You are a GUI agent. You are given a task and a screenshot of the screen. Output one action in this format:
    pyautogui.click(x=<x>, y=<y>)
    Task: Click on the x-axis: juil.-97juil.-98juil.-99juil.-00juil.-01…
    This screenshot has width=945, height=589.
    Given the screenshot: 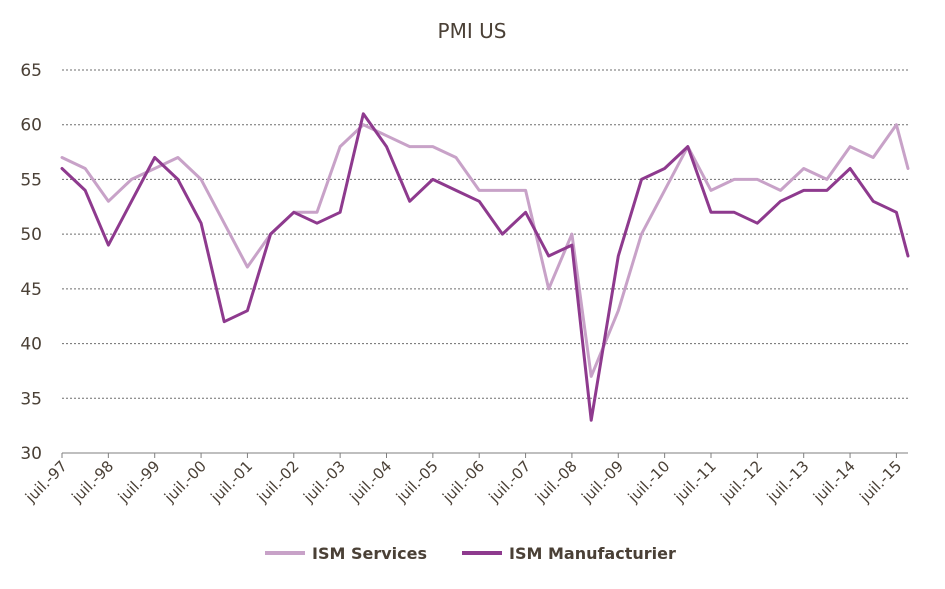 What is the action you would take?
    pyautogui.click(x=463, y=480)
    